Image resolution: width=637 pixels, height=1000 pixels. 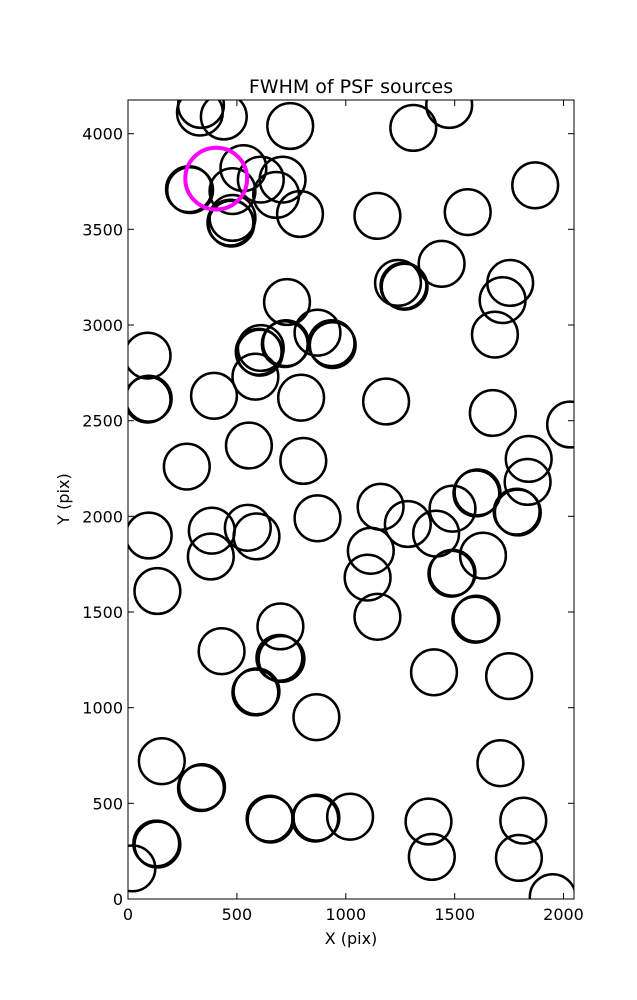 What do you see at coordinates (102, 516) in the screenshot?
I see `y-tick-label: 2000` at bounding box center [102, 516].